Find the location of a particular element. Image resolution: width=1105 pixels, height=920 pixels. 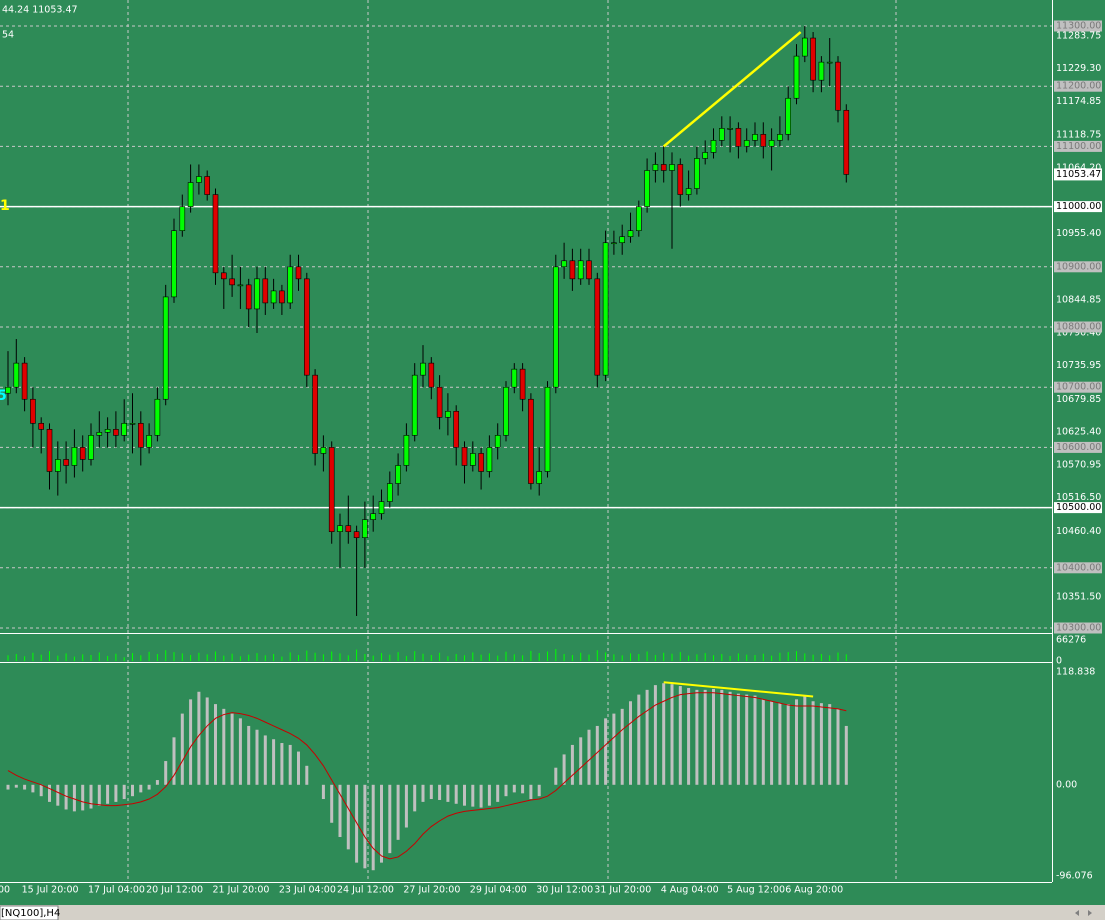

x-tick-label: 4 Aug 04:00 is located at coordinates (690, 890).